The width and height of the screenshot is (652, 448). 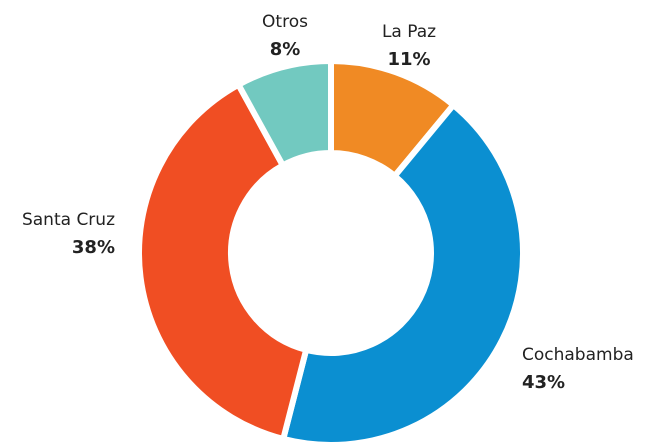 I want to click on slice-label: Santa Cruz, so click(x=68, y=220).